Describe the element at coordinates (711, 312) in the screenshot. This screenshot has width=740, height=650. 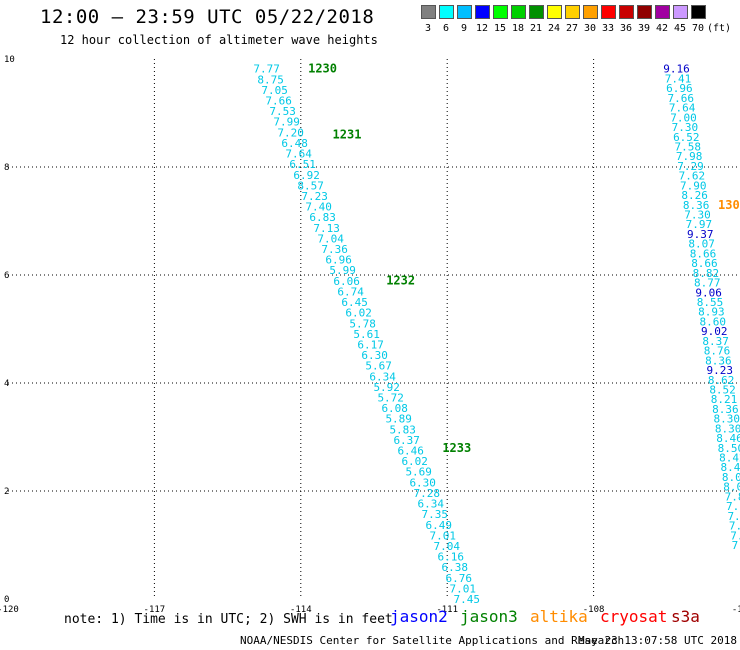
I see `swh-value-label: 8.93` at that location.